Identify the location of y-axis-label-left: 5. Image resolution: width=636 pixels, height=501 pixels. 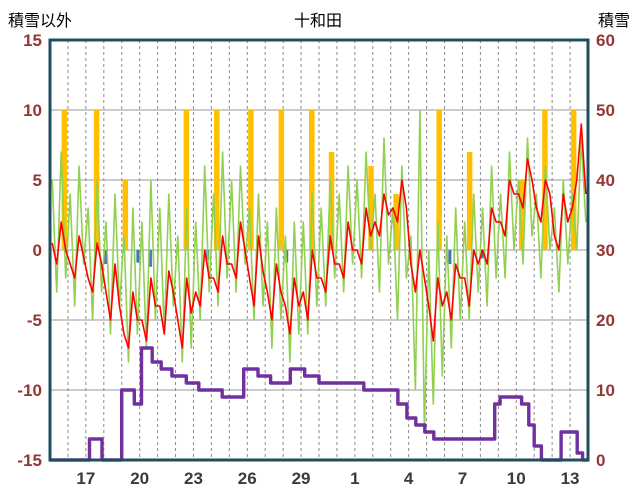
(37, 180).